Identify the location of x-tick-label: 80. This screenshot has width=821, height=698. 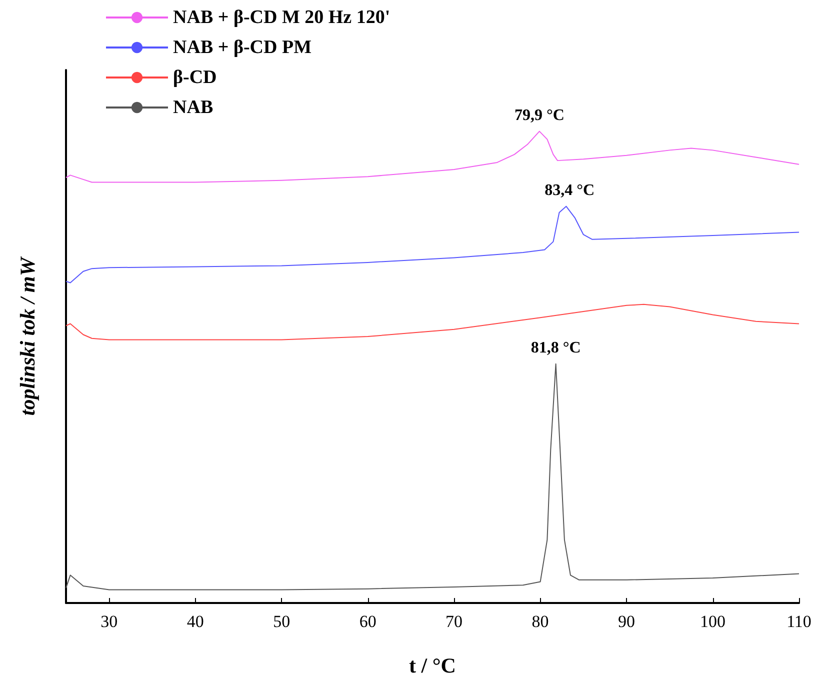
(540, 621).